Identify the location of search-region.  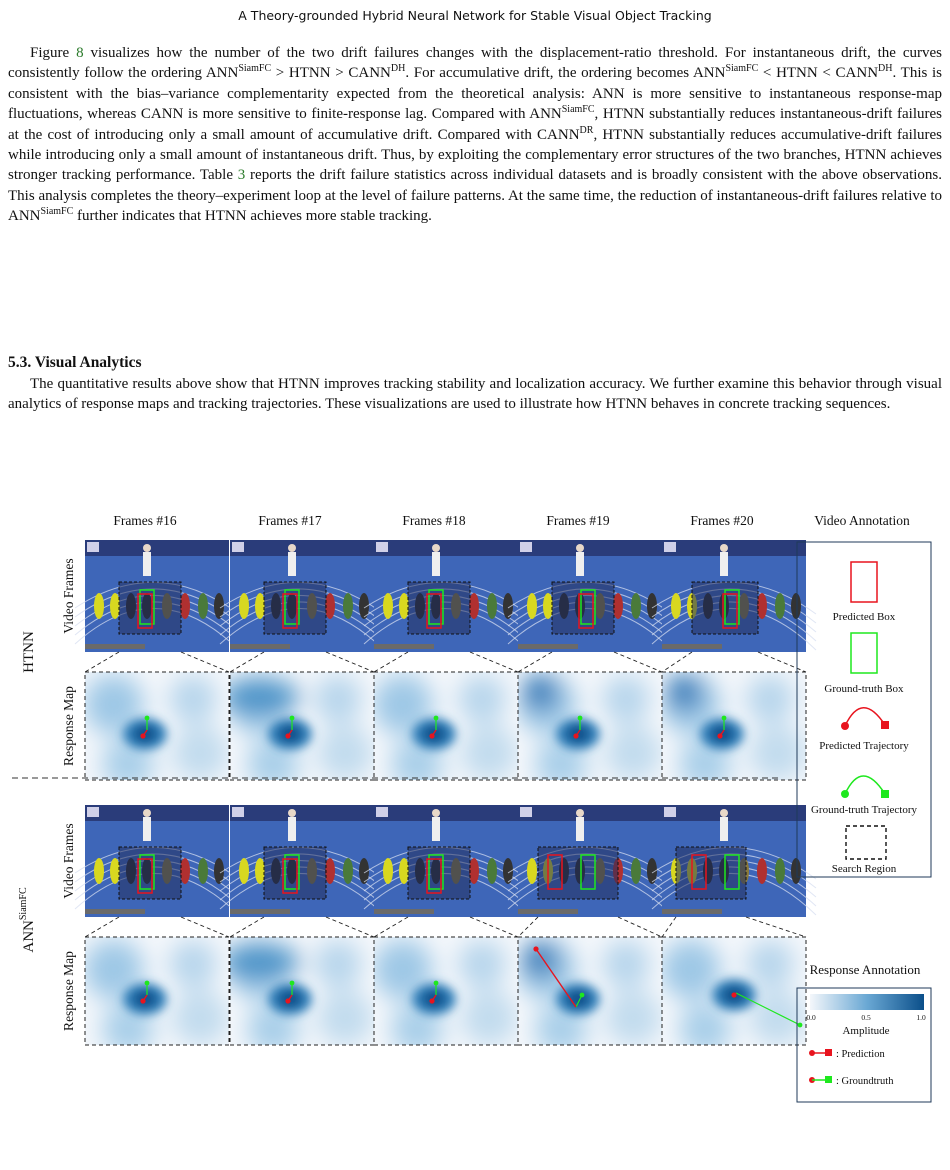
(439, 608).